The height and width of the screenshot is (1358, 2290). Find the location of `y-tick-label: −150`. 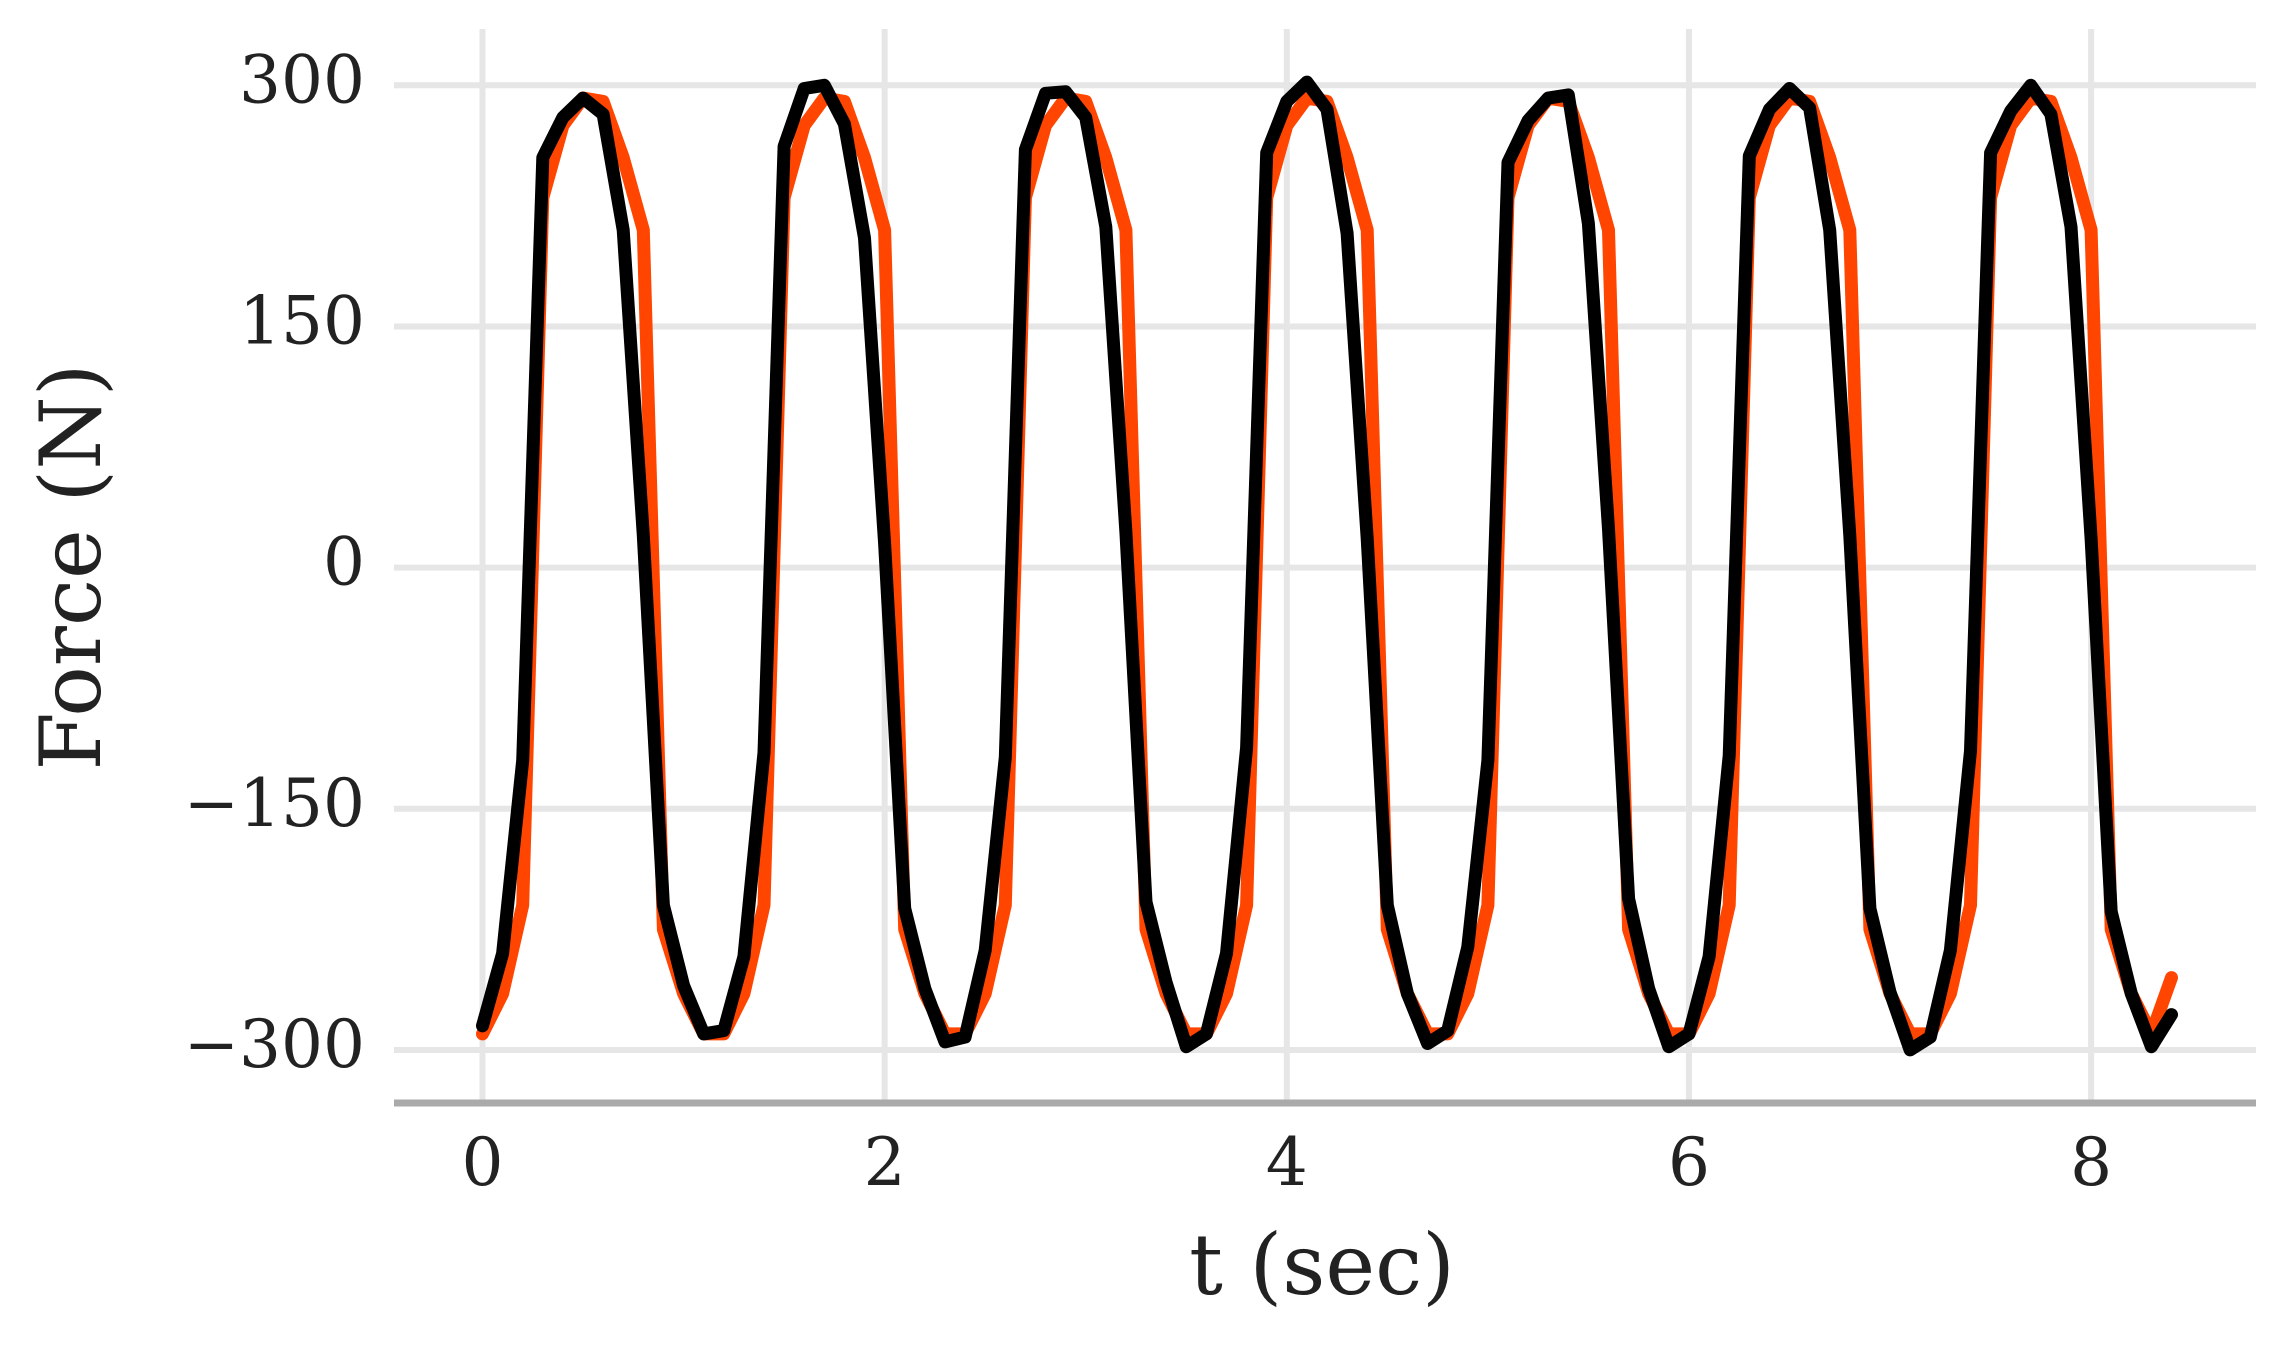

y-tick-label: −150 is located at coordinates (274, 803).